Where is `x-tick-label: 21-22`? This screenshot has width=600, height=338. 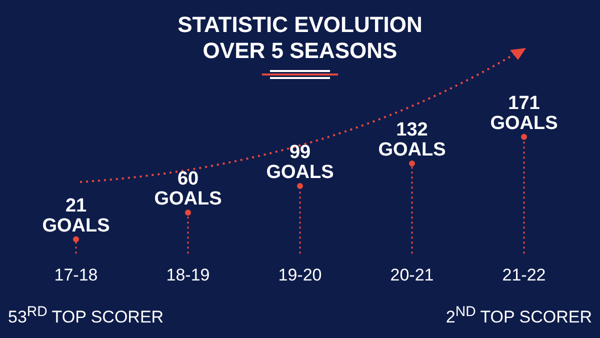
x-tick-label: 21-22 is located at coordinates (524, 274).